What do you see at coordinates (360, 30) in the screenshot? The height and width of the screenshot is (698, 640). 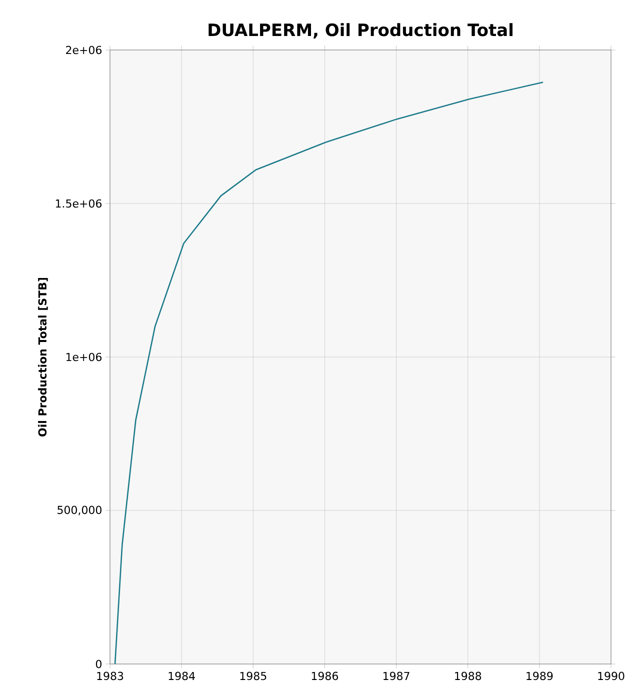 I see `chart-title: DUALPERM, Oil Production Total` at bounding box center [360, 30].